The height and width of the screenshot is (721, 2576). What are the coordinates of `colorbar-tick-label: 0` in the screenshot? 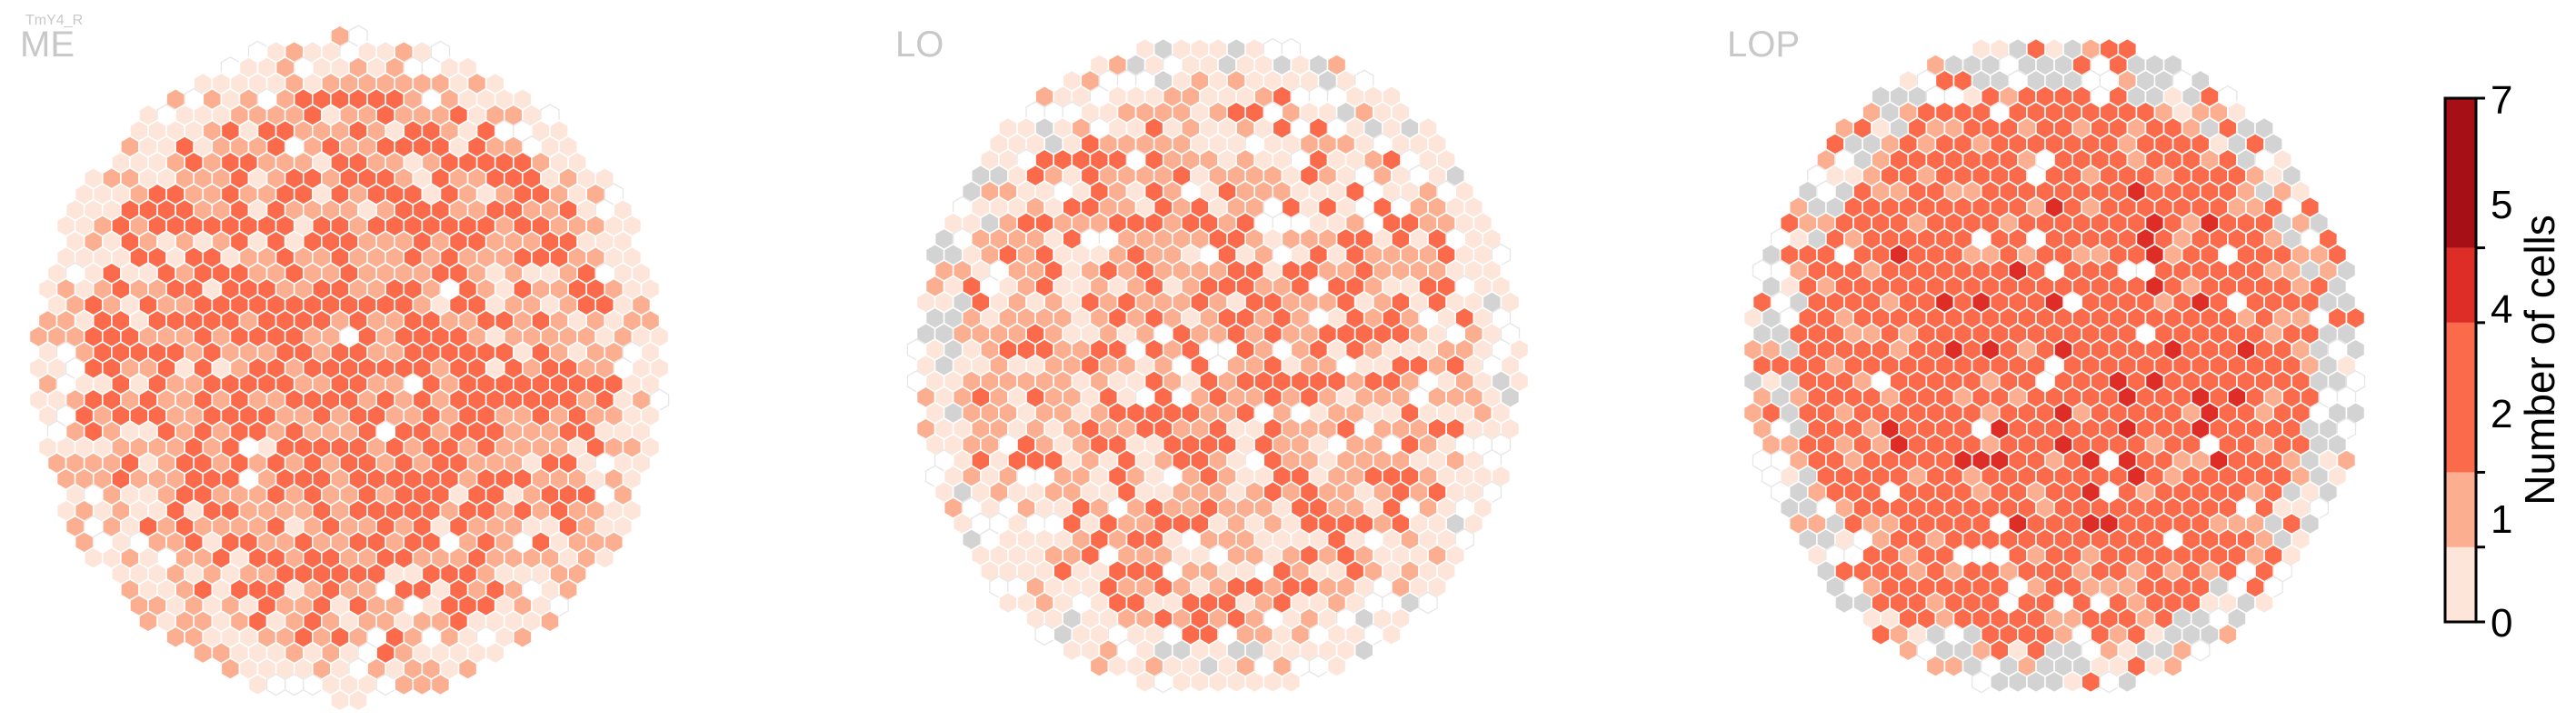 It's located at (2501, 623).